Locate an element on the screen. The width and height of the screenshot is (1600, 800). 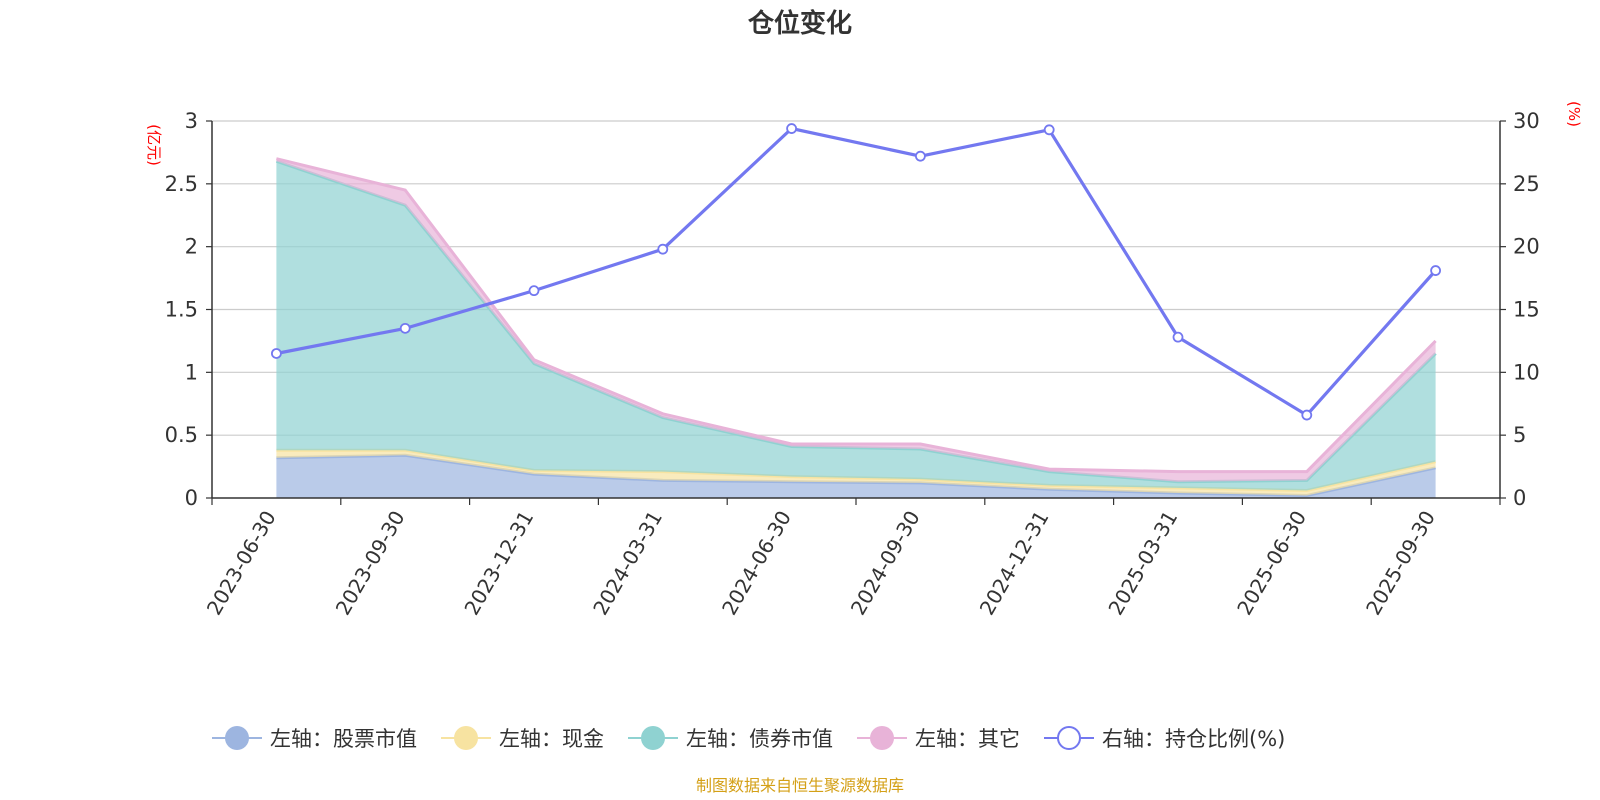
left-tick-label: 0.5 is located at coordinates (181, 435).